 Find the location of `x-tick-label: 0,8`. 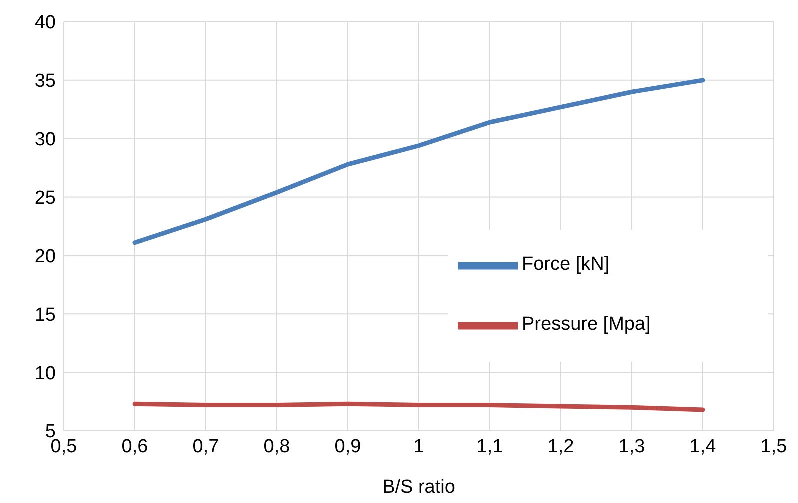

x-tick-label: 0,8 is located at coordinates (277, 447).